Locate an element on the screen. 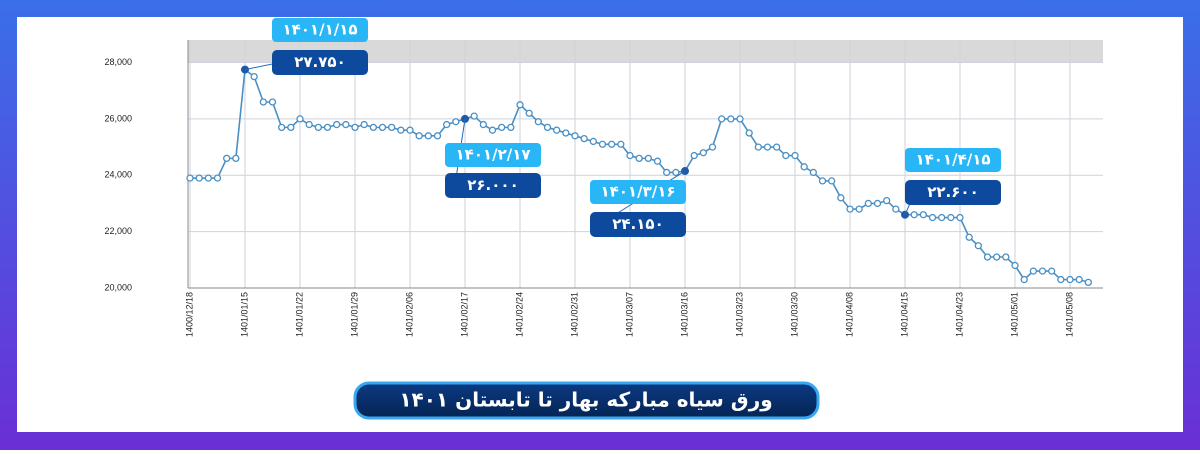  x-tick-label: 1401/03/30 is located at coordinates (794, 314).